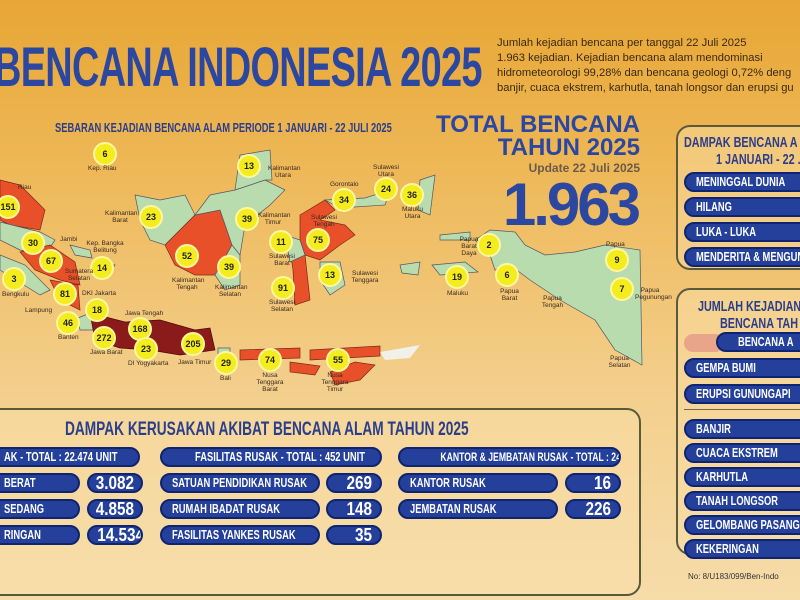 The image size is (800, 600). What do you see at coordinates (323, 221) in the screenshot?
I see `label-sulteng: Sulawesi Tengah` at bounding box center [323, 221].